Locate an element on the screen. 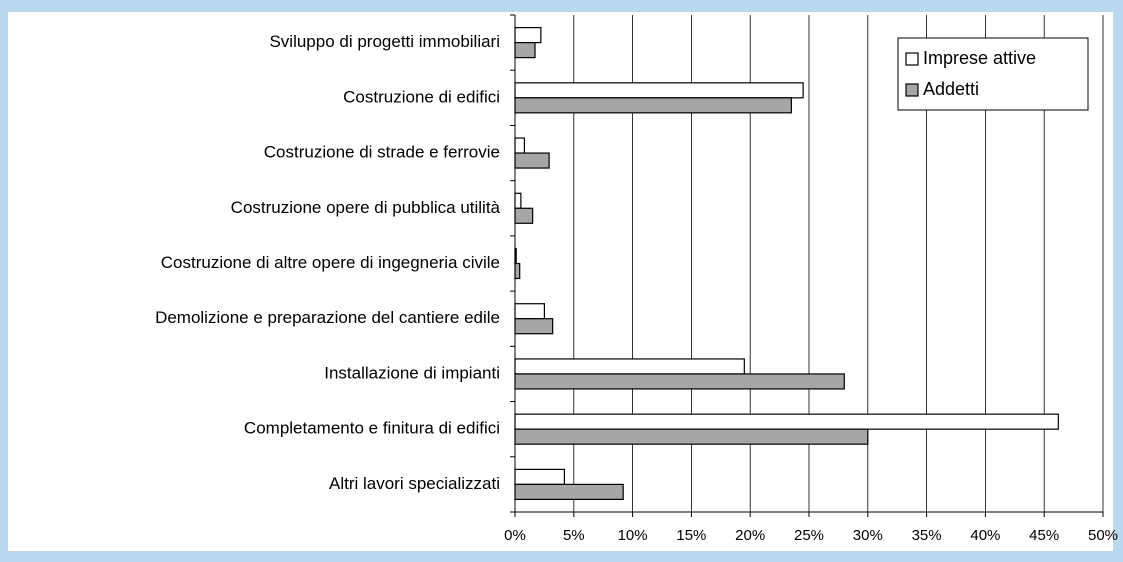 The height and width of the screenshot is (562, 1123). x-tick-label: 15% is located at coordinates (691, 535).